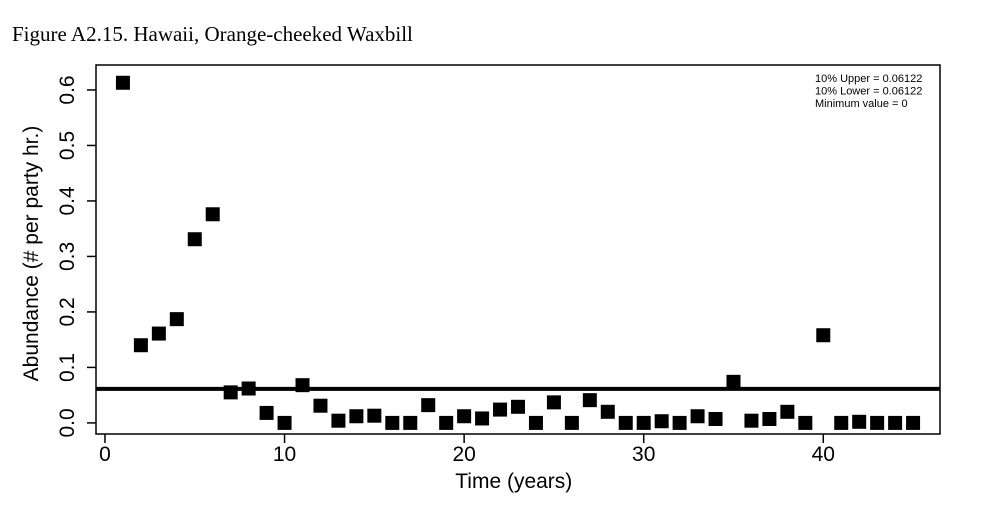  I want to click on x-tick-label: 30, so click(643, 454).